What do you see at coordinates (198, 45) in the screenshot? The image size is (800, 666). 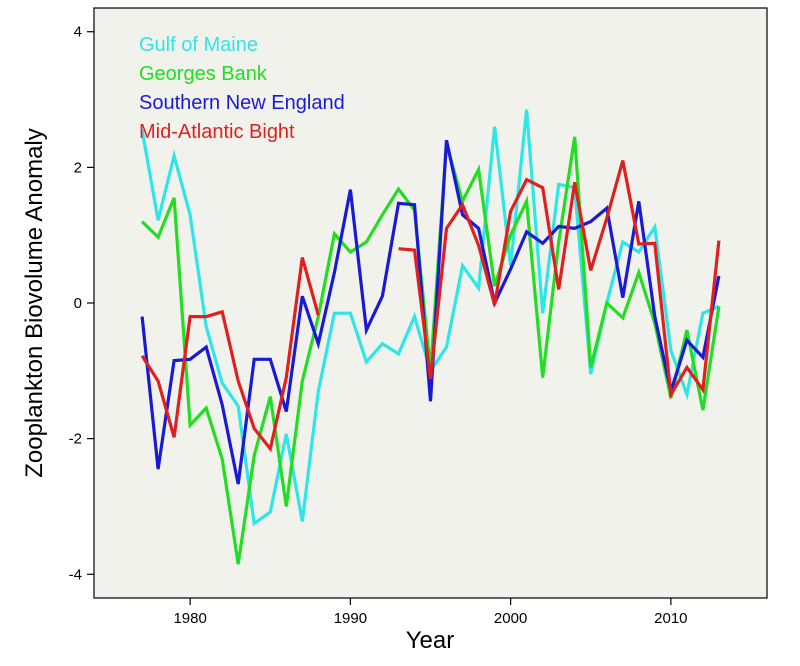 I see `legend-entry-gulf-of-maine: Gulf of Maine` at bounding box center [198, 45].